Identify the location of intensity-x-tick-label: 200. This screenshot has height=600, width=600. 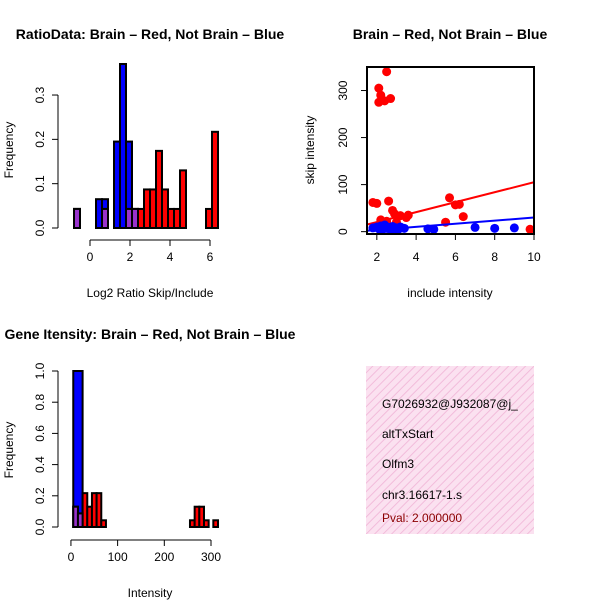
(164, 557).